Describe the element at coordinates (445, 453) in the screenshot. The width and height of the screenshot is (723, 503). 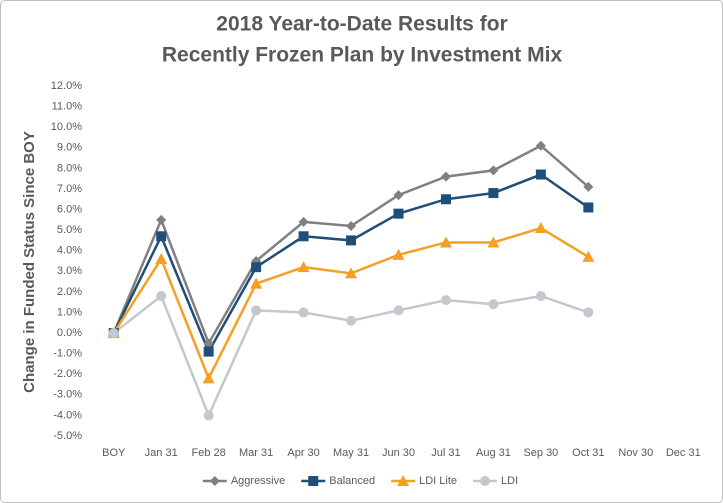
I see `x-tick-label: Jul 31` at that location.